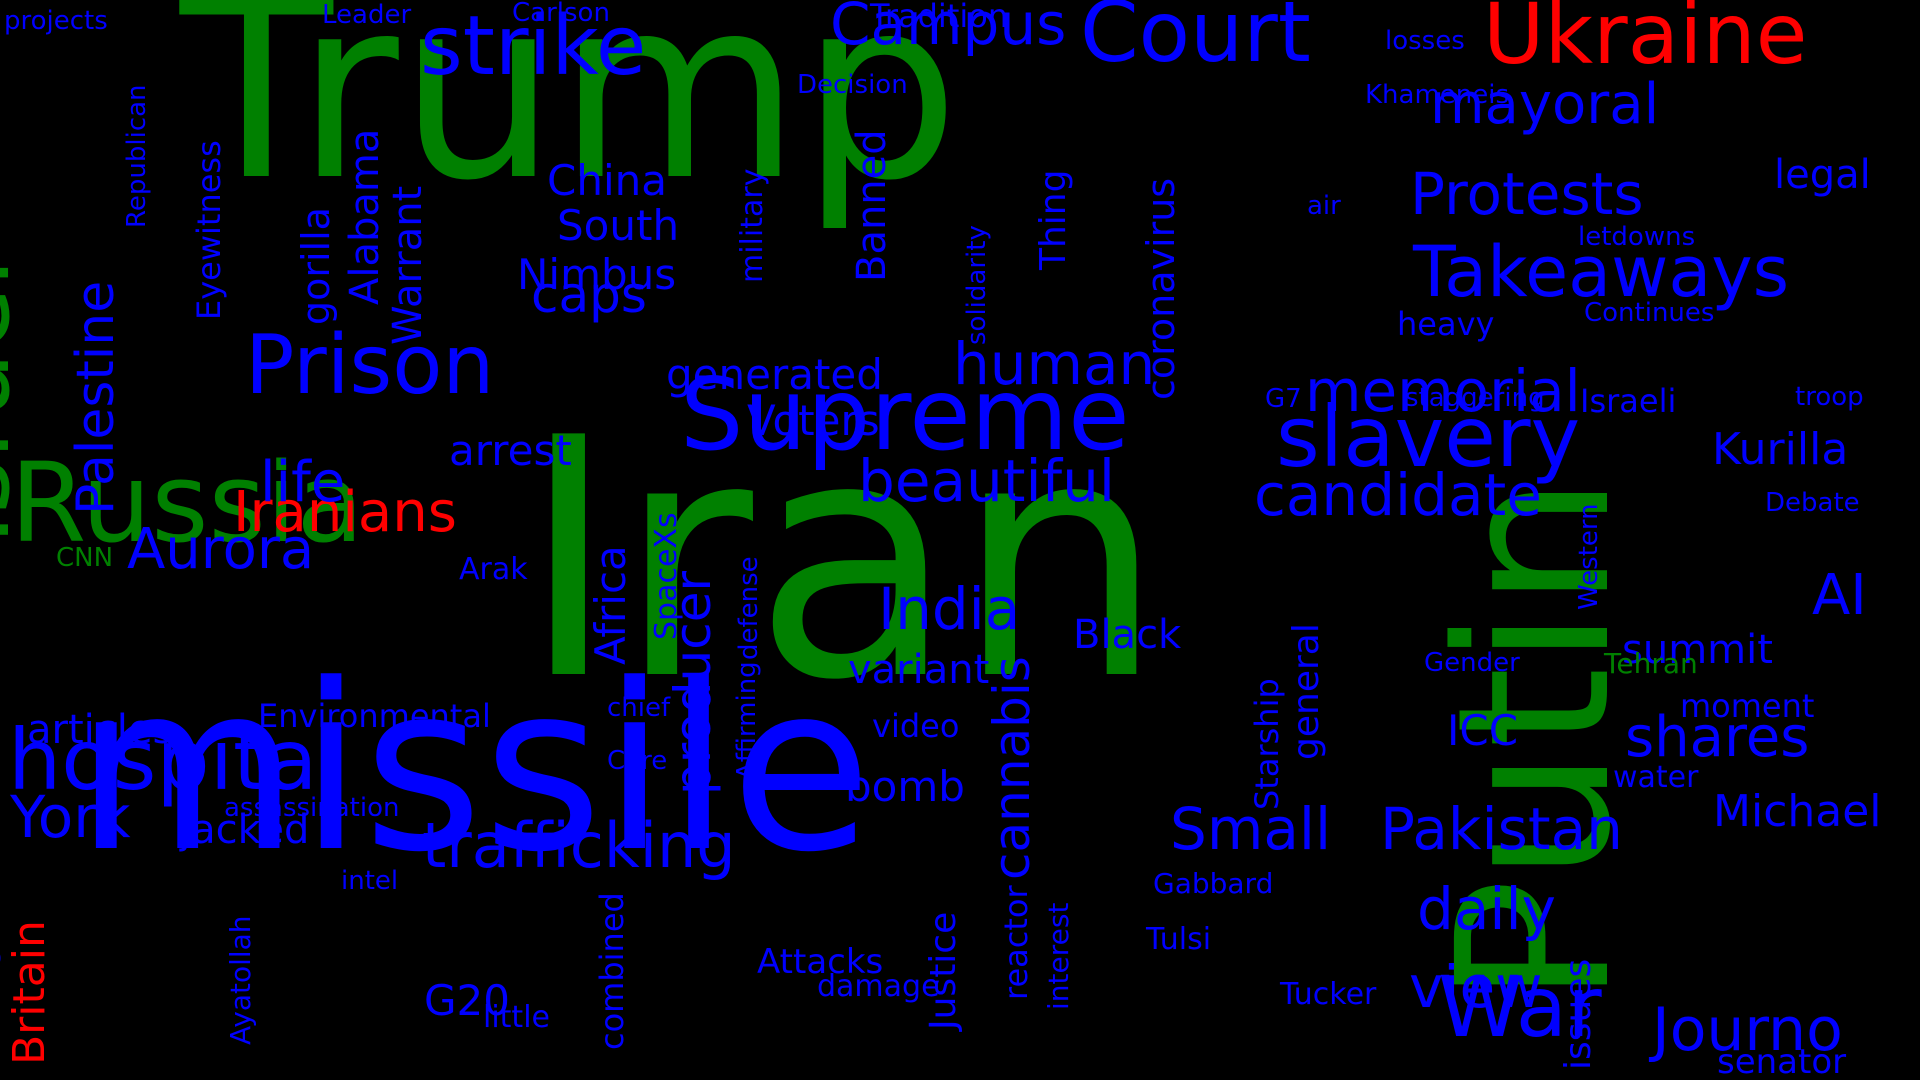 The width and height of the screenshot is (1920, 1080). What do you see at coordinates (1747, 1030) in the screenshot?
I see `word-journo: Journo` at bounding box center [1747, 1030].